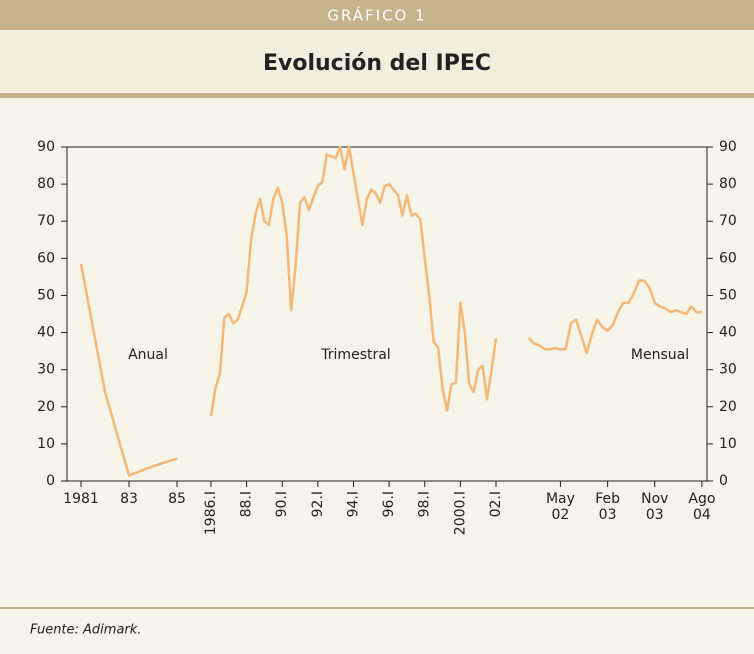 This screenshot has width=754, height=654. I want to click on x-tick-label: Ago 04, so click(701, 507).